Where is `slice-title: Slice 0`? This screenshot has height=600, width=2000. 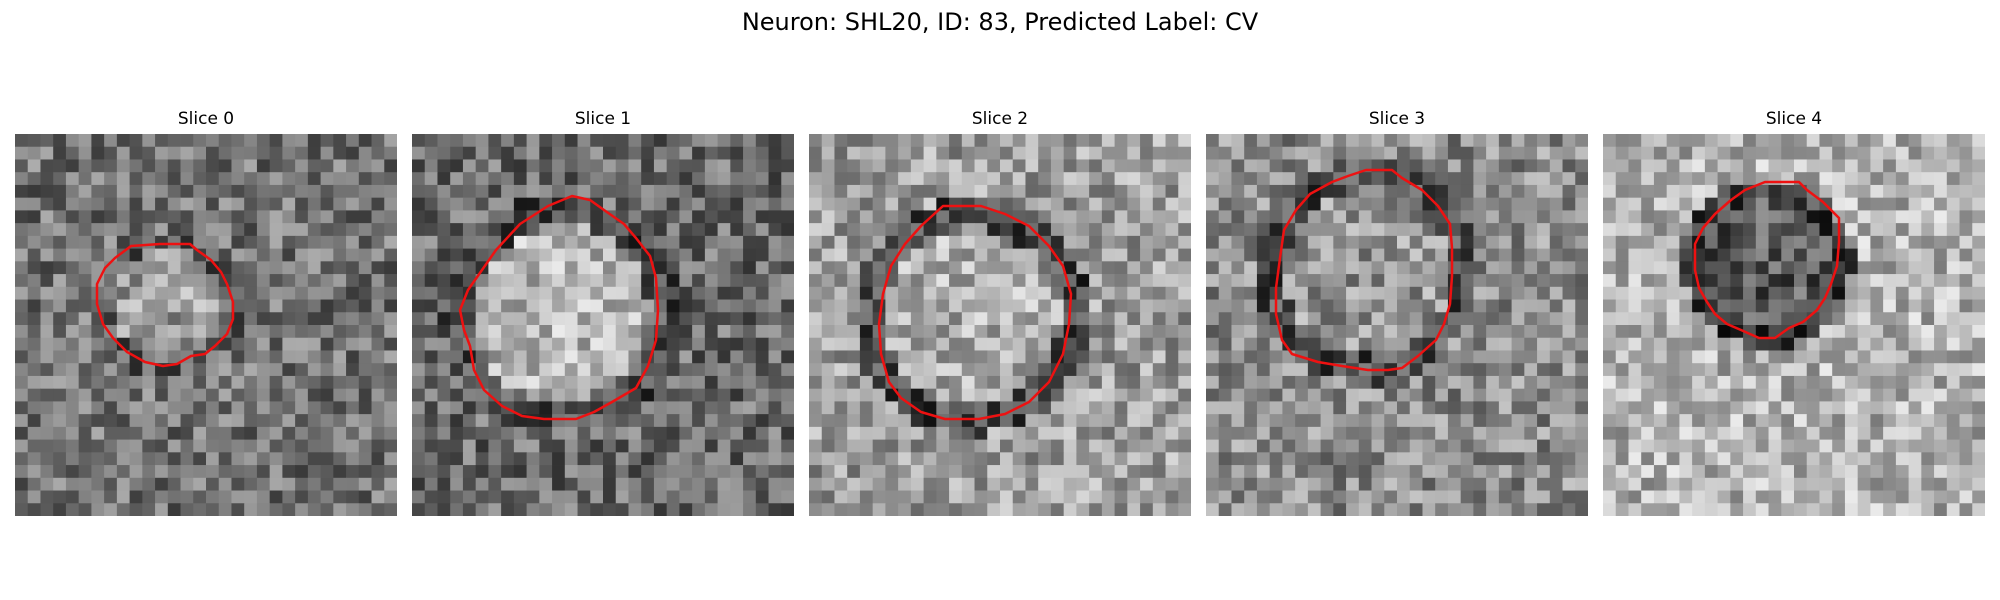 slice-title: Slice 0 is located at coordinates (206, 119).